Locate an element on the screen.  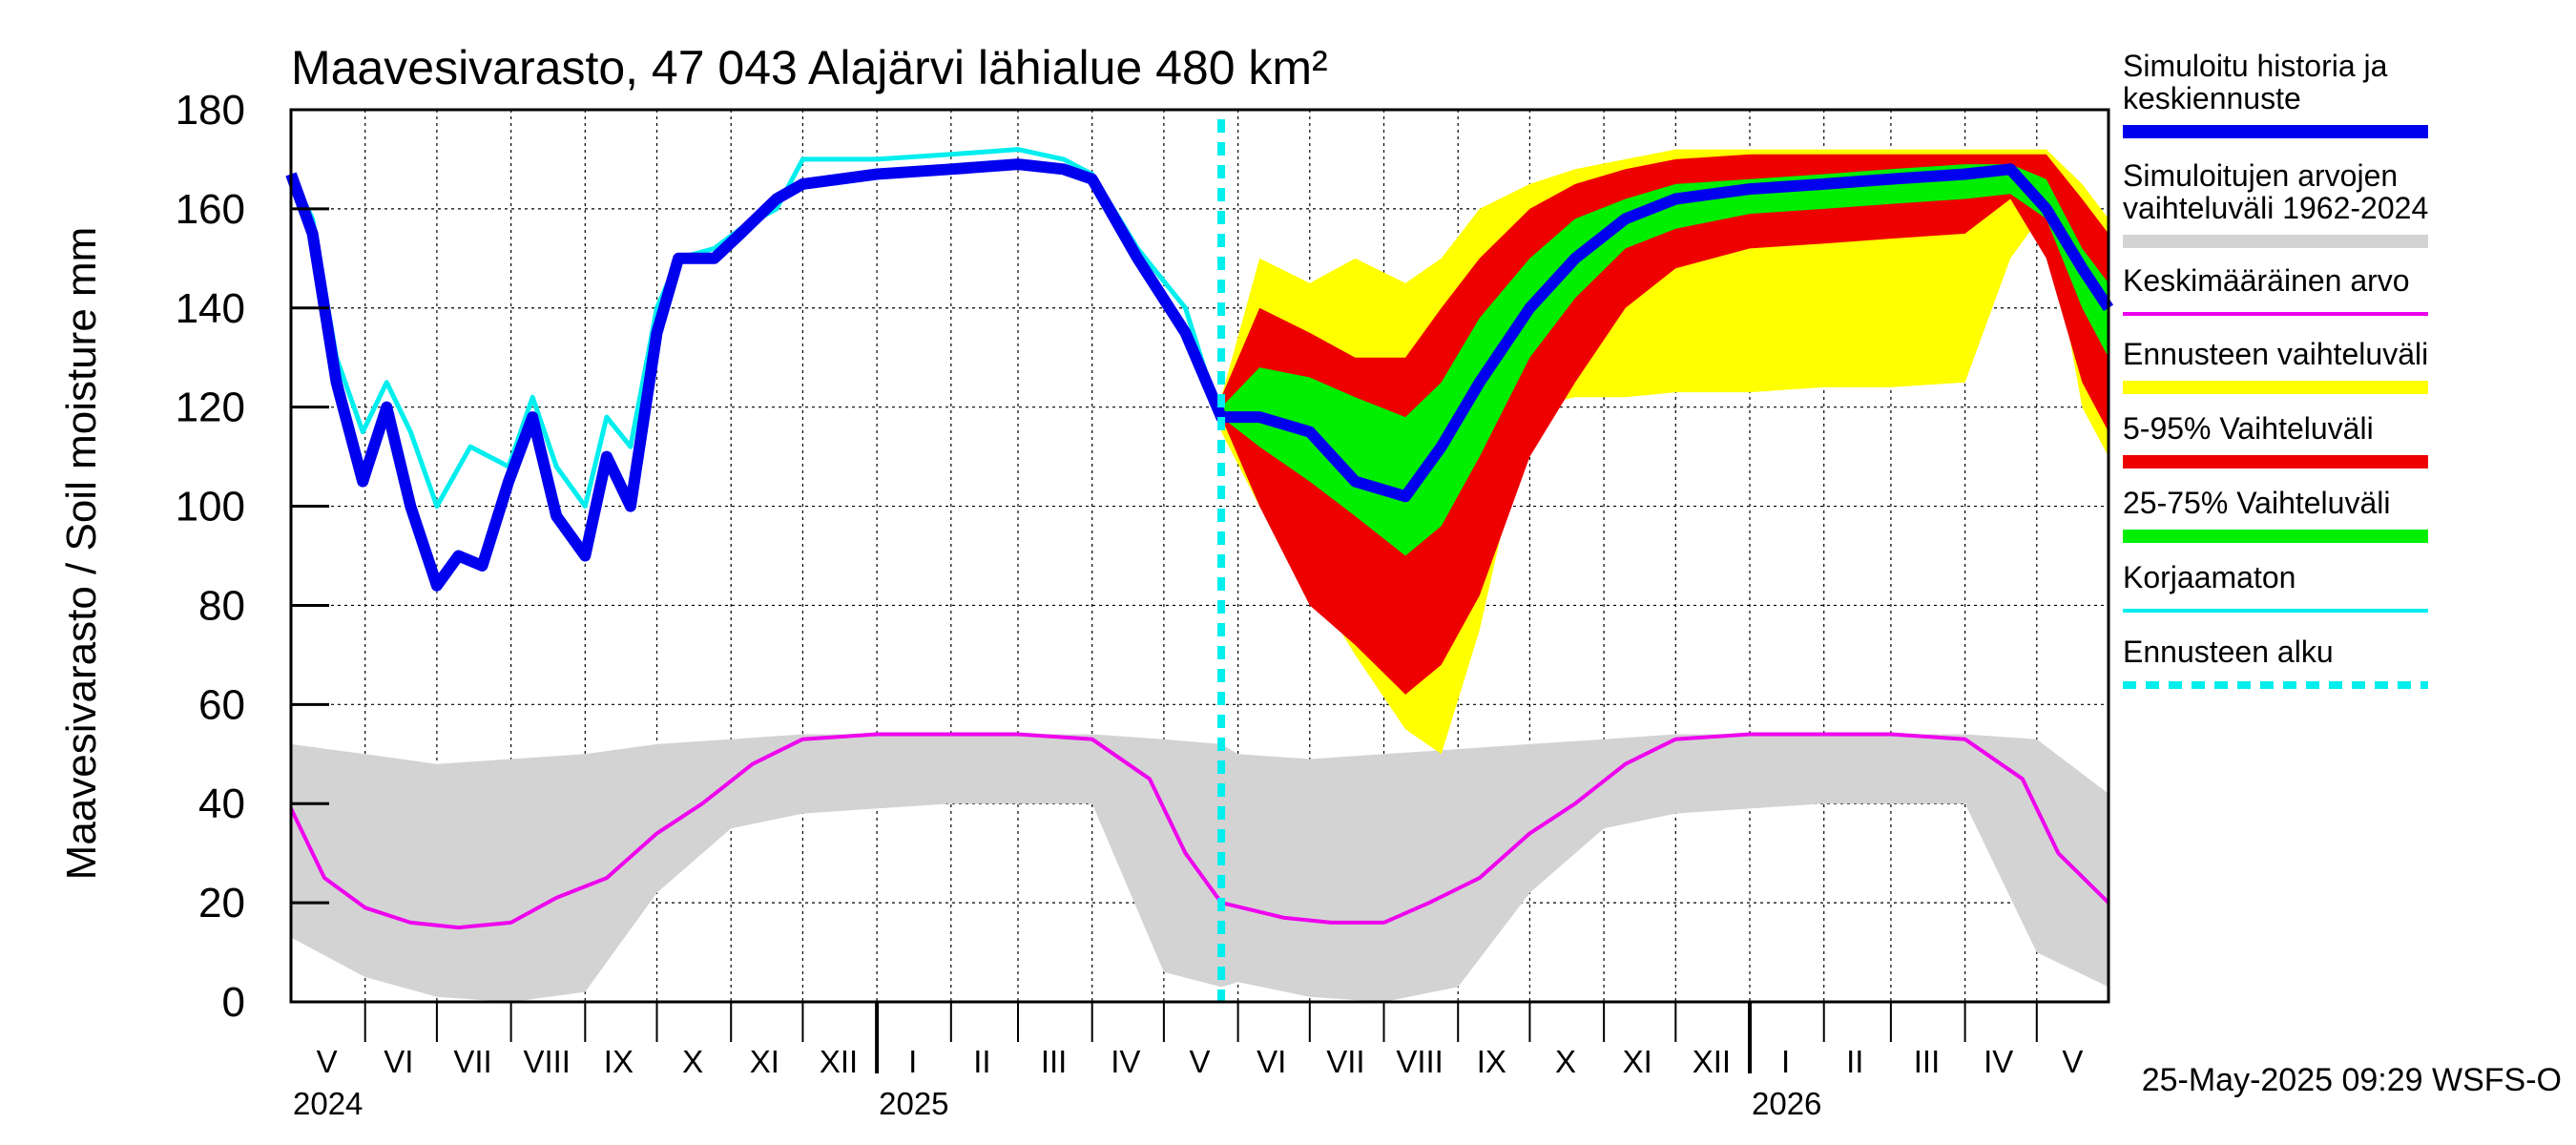
legend-label: keskiennuste is located at coordinates (2212, 98).